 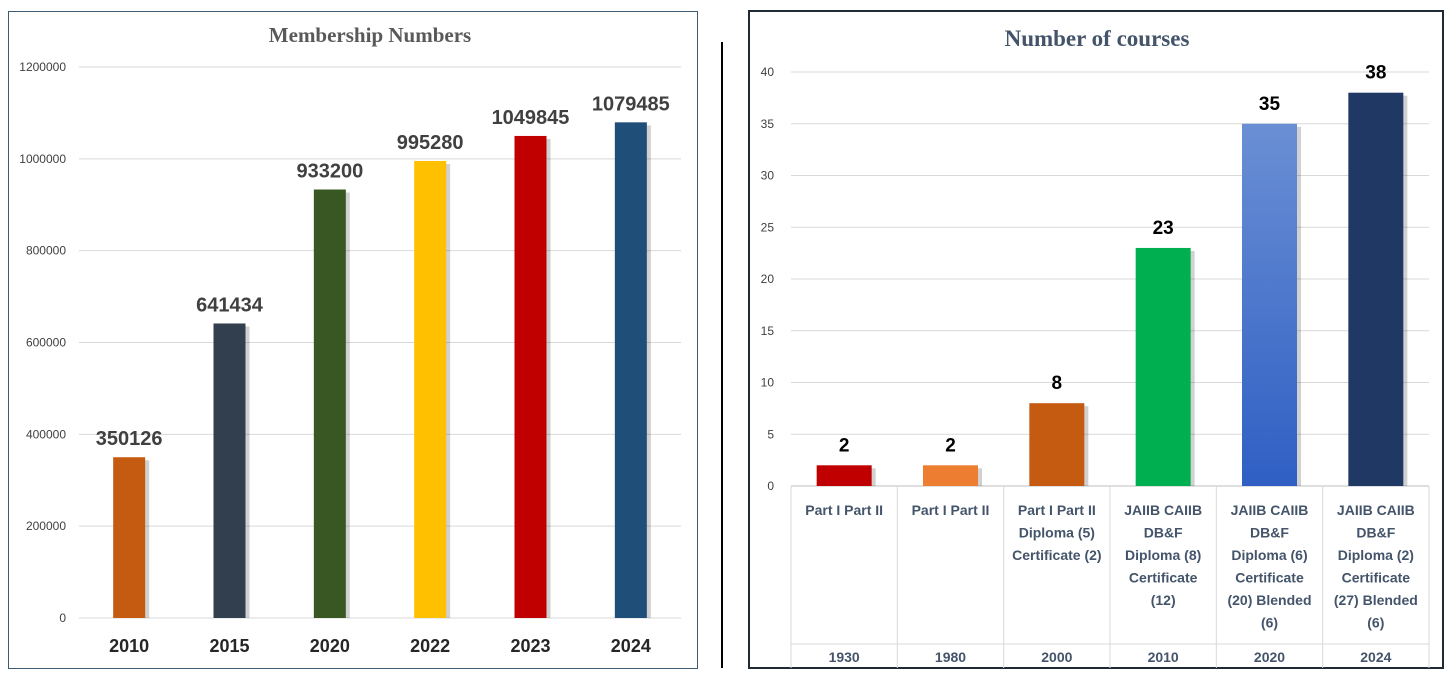 What do you see at coordinates (230, 305) in the screenshot?
I see `data-label: 641434` at bounding box center [230, 305].